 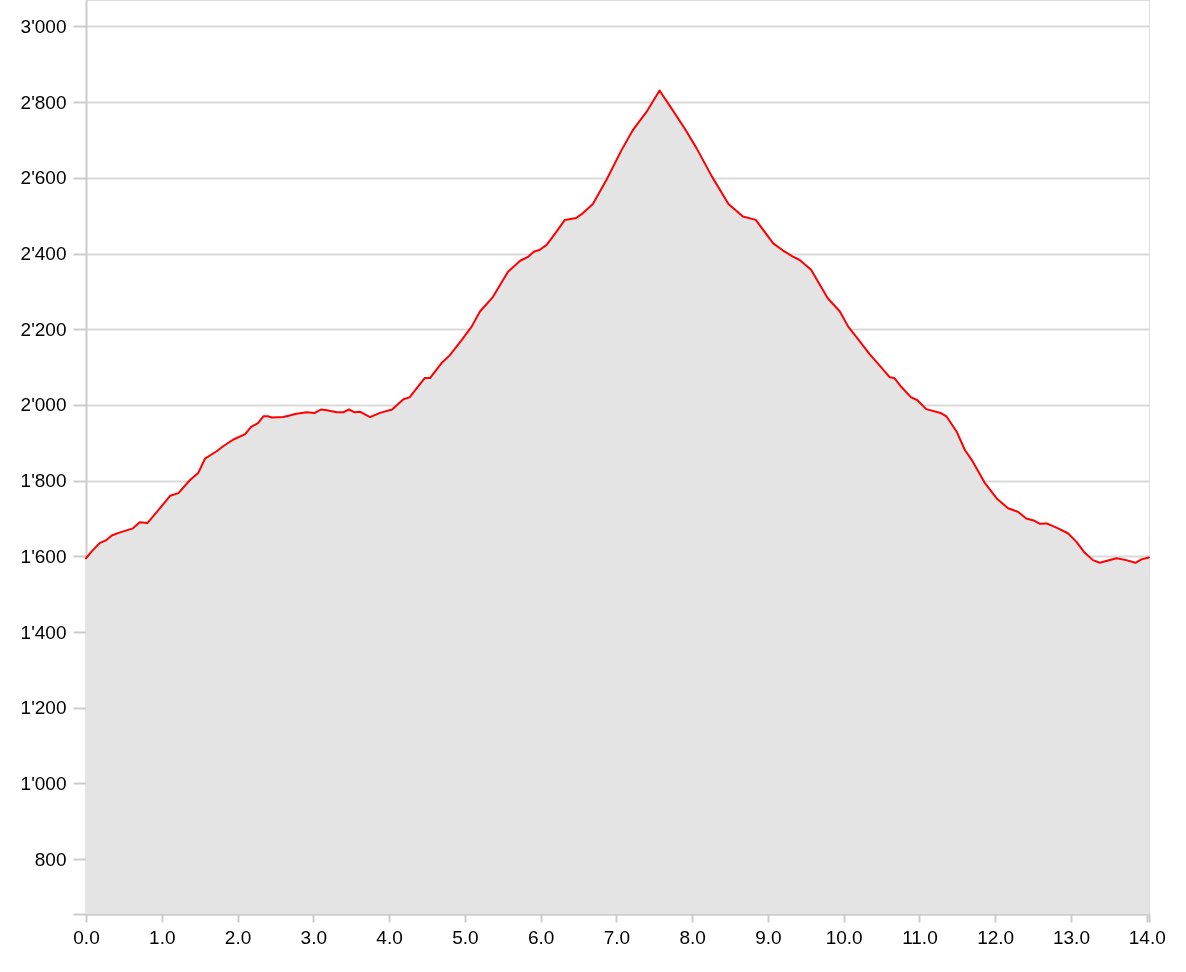 What do you see at coordinates (43, 556) in the screenshot?
I see `y-tick-label: 1'600` at bounding box center [43, 556].